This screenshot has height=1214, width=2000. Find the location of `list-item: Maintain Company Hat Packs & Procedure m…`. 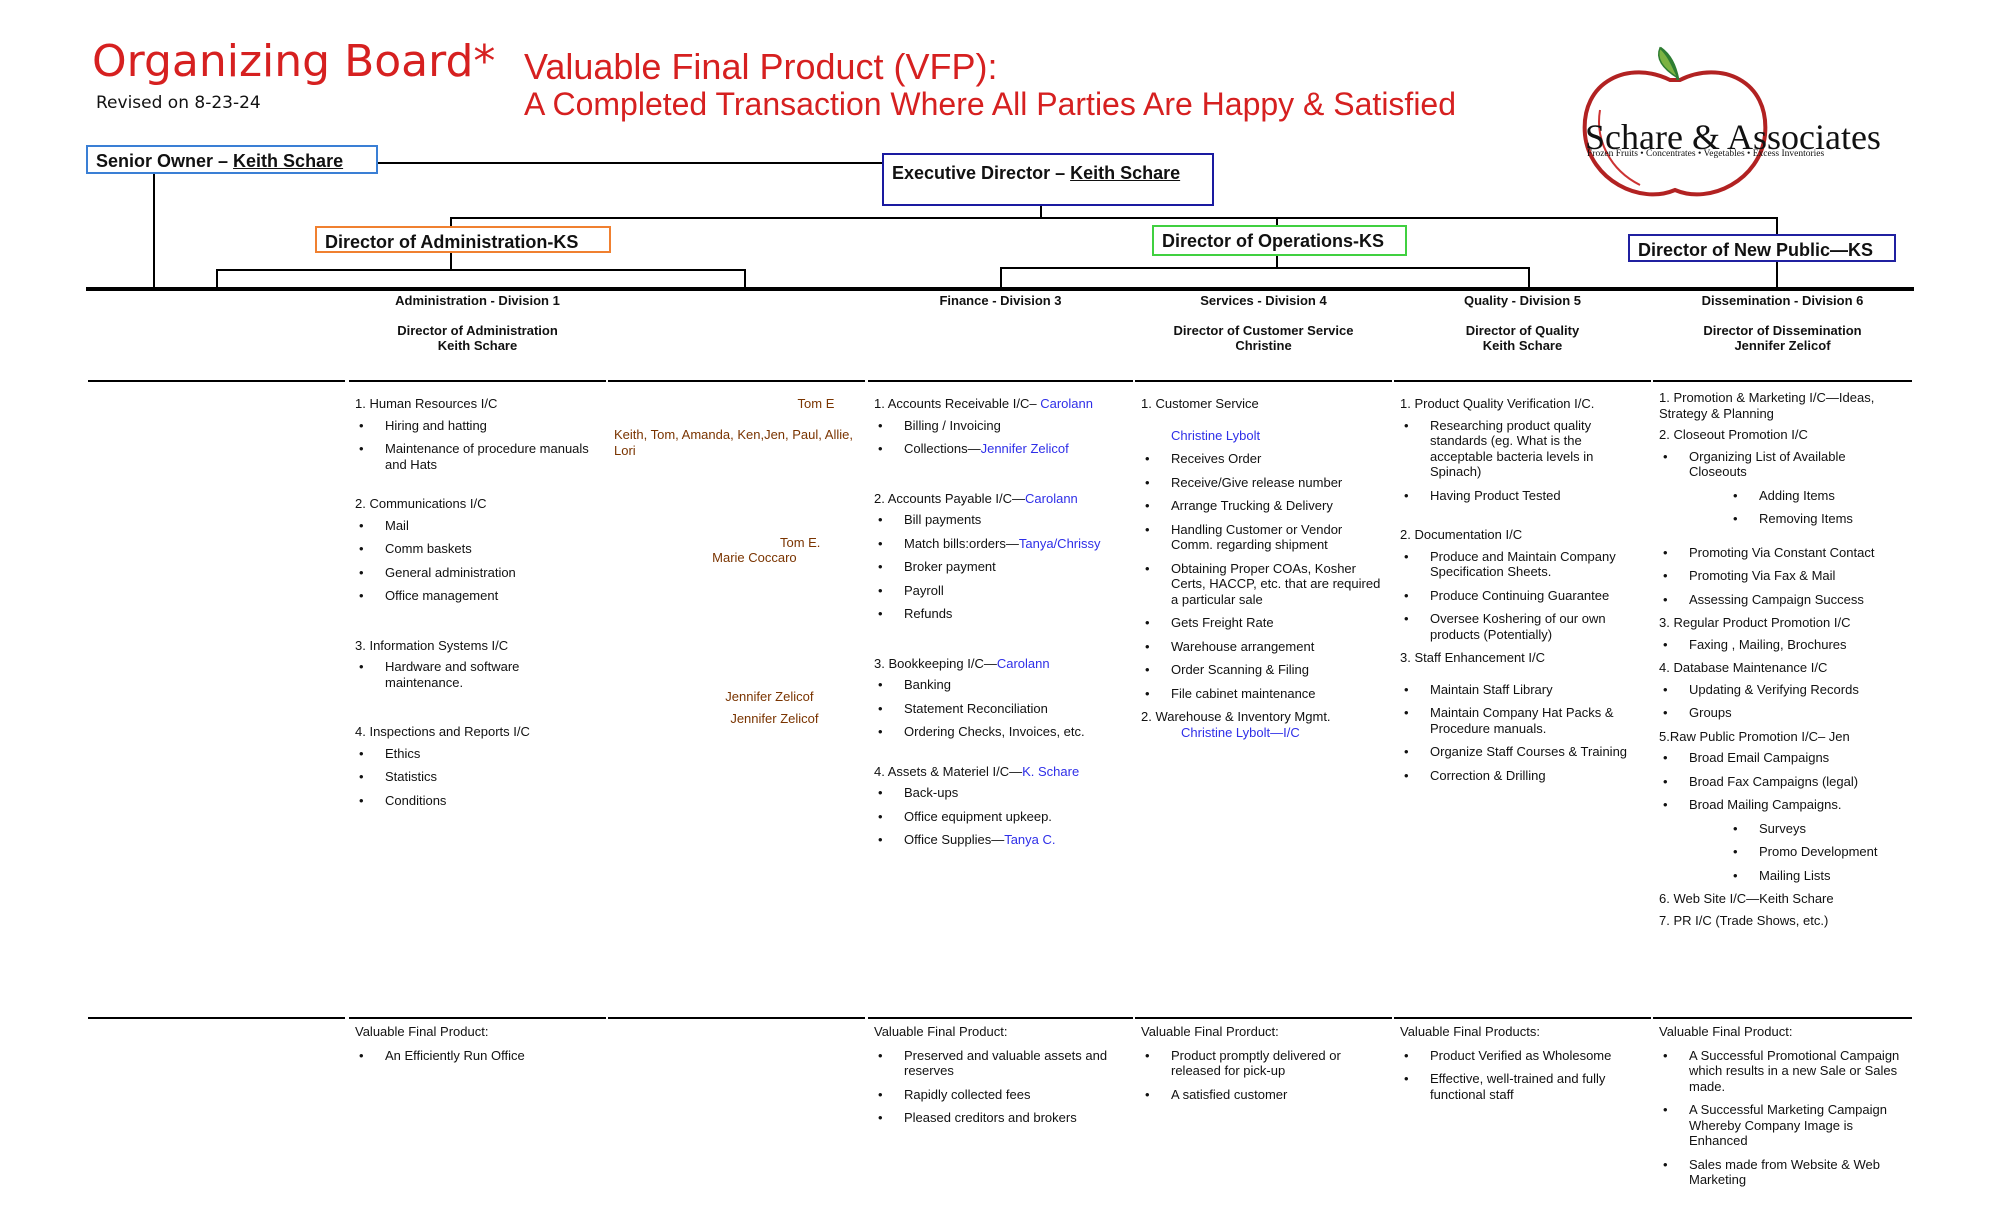

list-item: Maintain Company Hat Packs & Procedure m… is located at coordinates (1522, 720).